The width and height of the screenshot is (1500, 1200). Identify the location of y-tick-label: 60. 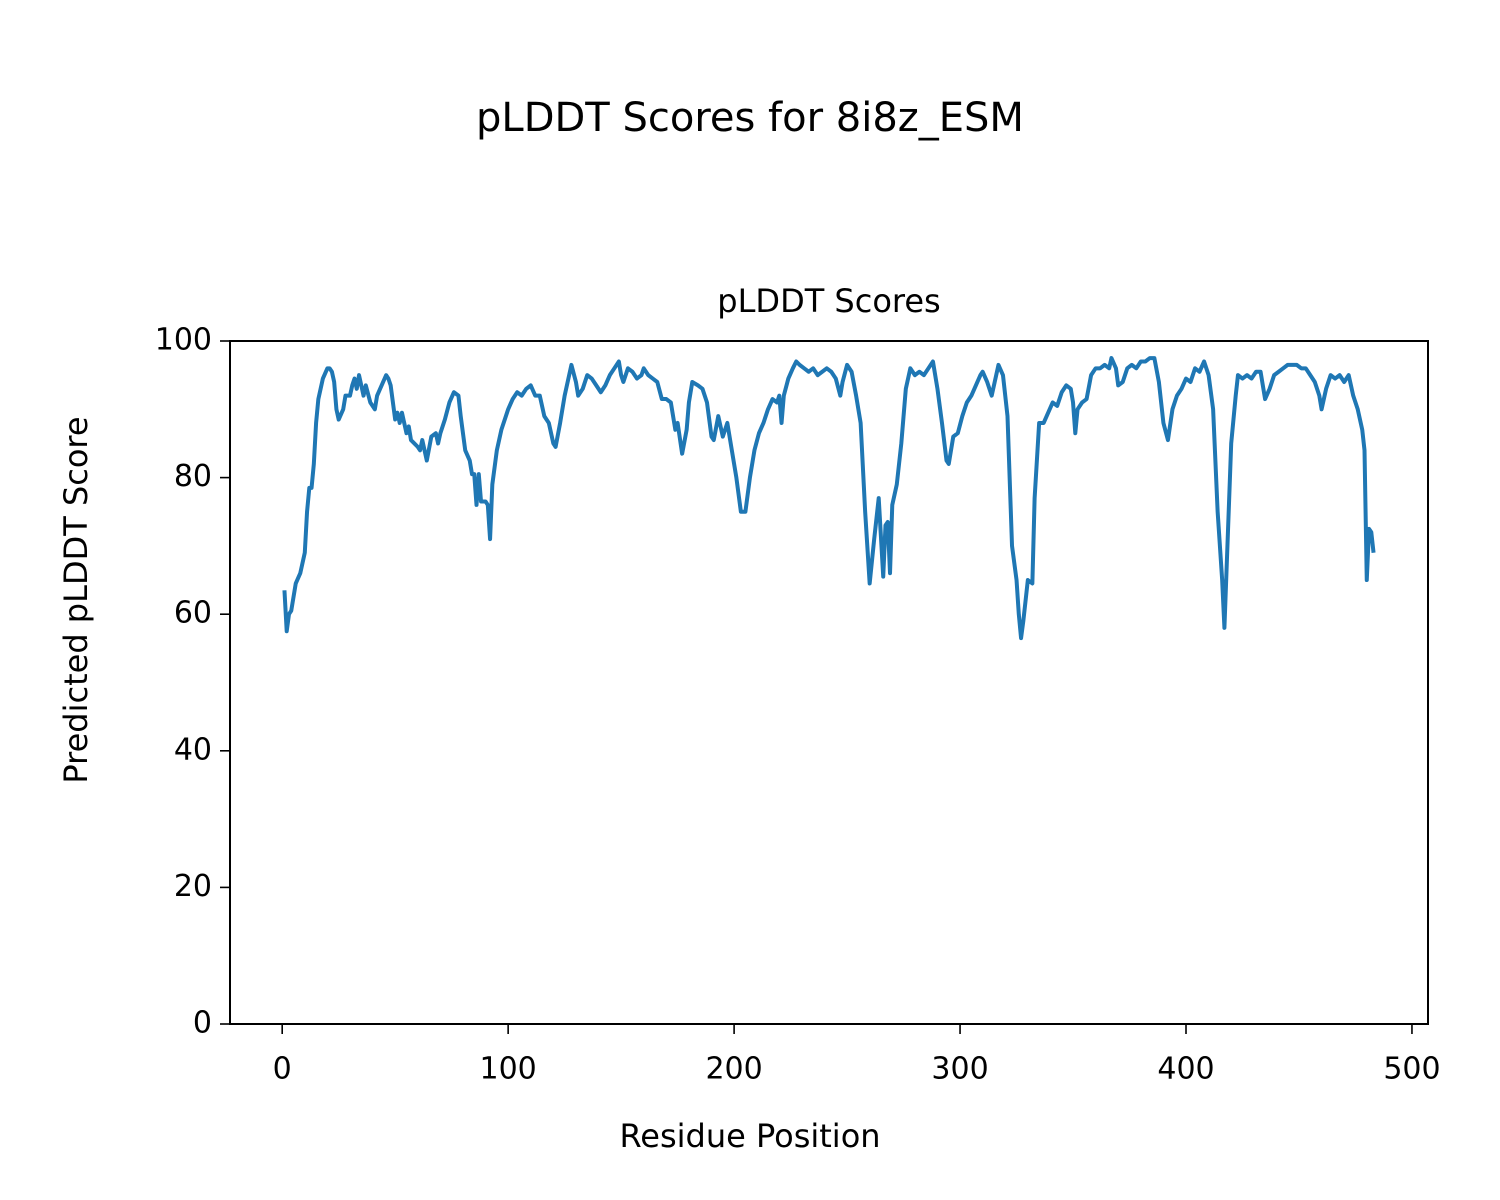
(193, 613).